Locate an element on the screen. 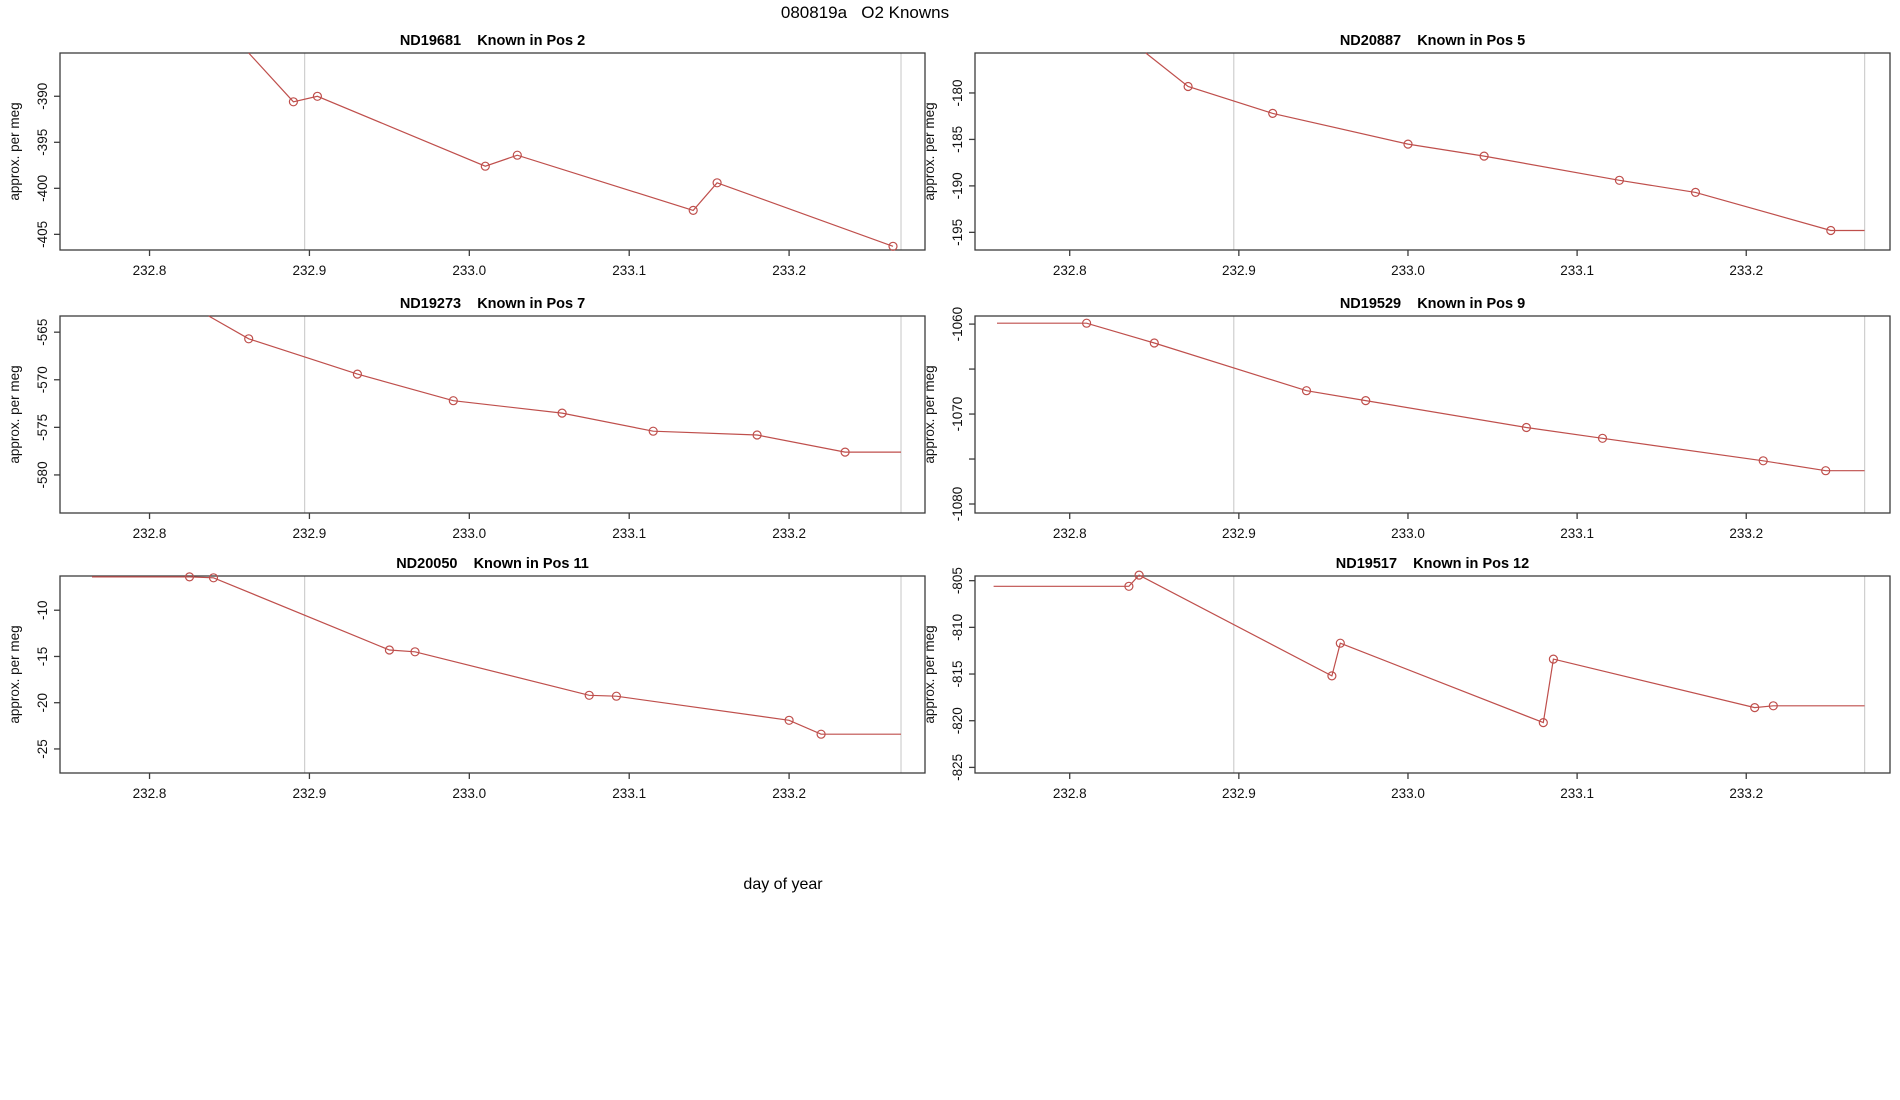 This screenshot has height=1100, width=1900. plot-title: ND19529 Known in Pos 9 is located at coordinates (1432, 304).